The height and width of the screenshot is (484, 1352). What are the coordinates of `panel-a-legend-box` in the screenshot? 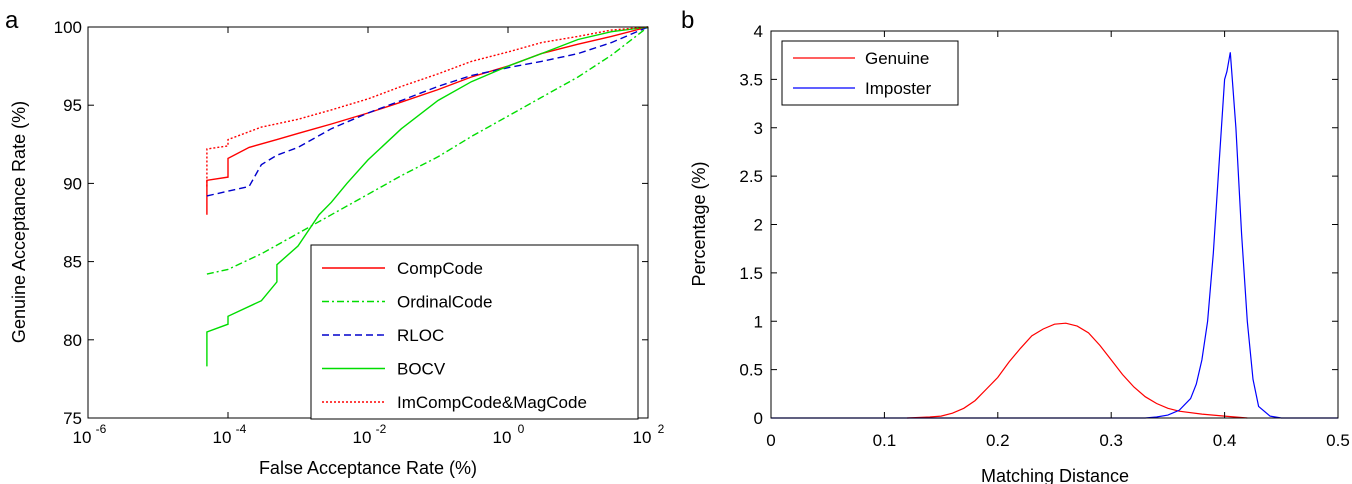 It's located at (474, 332).